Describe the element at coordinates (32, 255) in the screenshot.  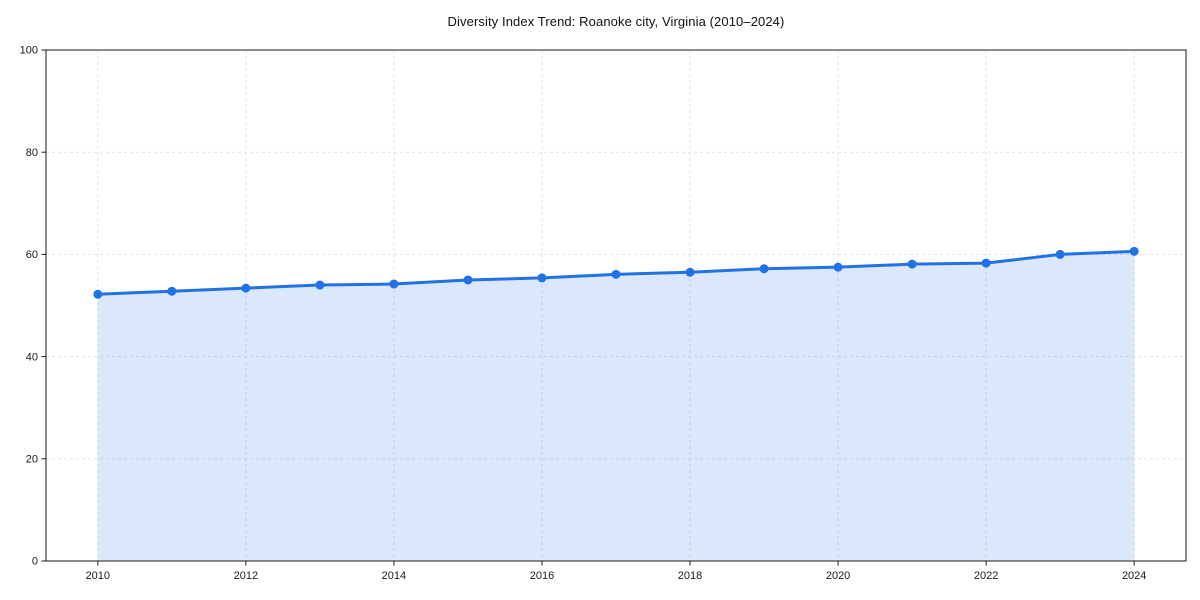
I see `y-tick-label: 60` at that location.